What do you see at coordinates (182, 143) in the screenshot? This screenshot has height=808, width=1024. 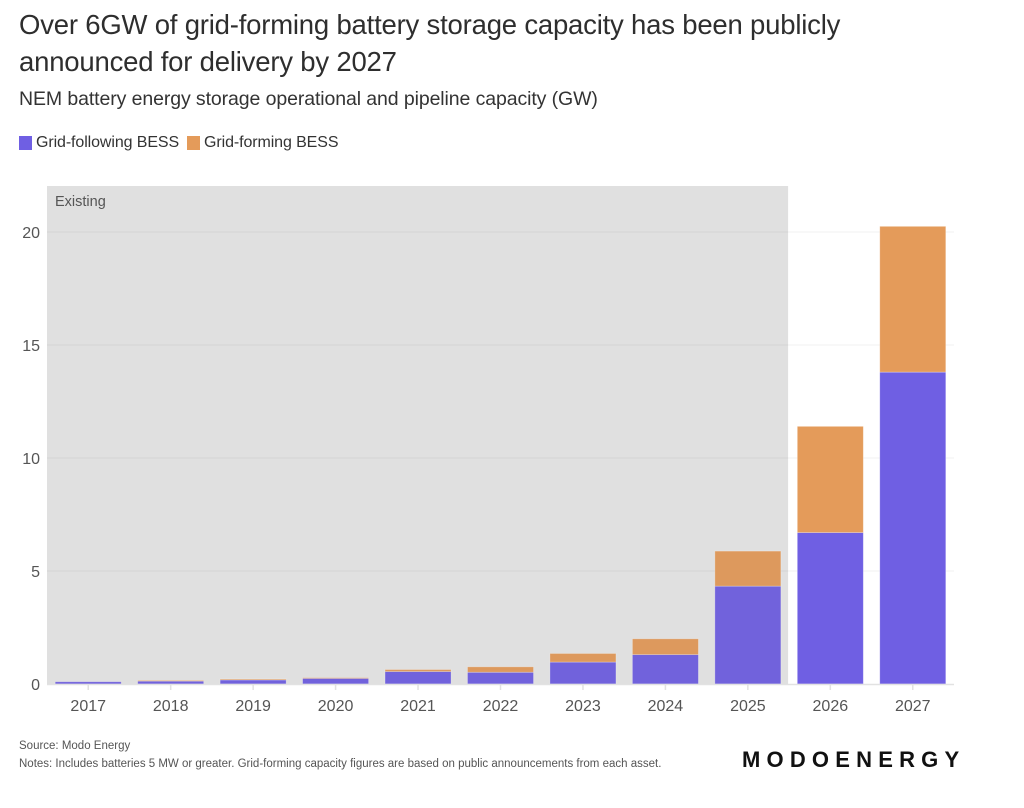 I see `legend: Grid-following BESS Grid-forming BESS` at bounding box center [182, 143].